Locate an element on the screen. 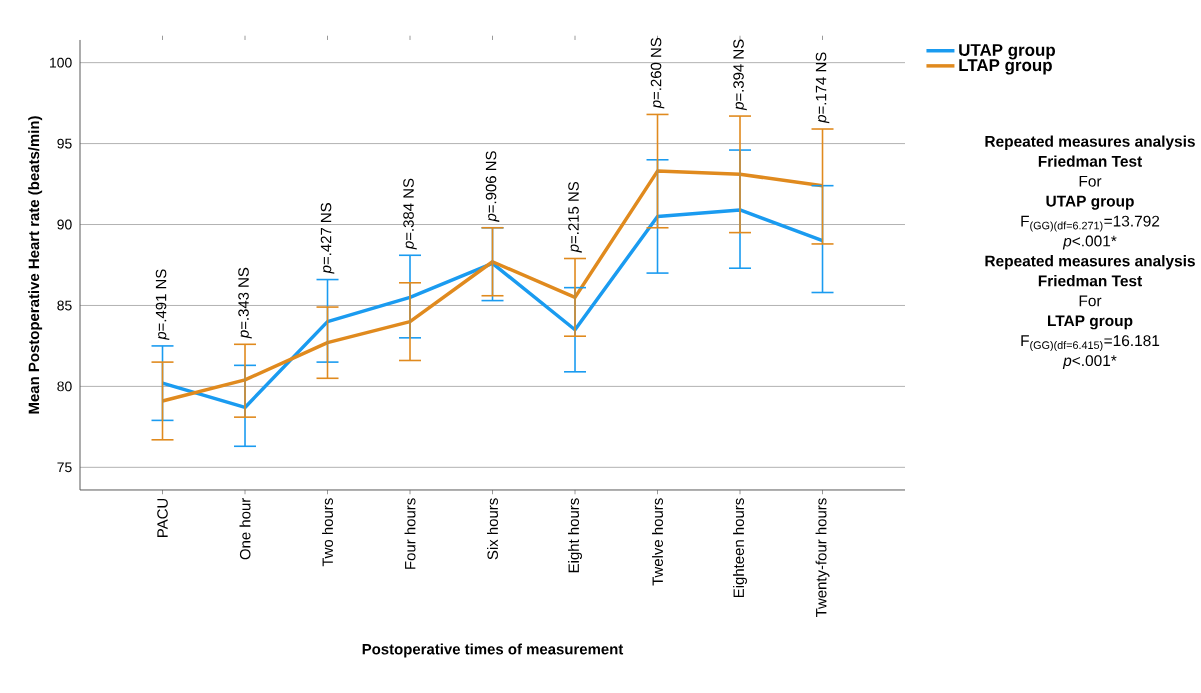  y-axis-title: Mean Postoperative Heart rate (beats/min) is located at coordinates (35, 265).